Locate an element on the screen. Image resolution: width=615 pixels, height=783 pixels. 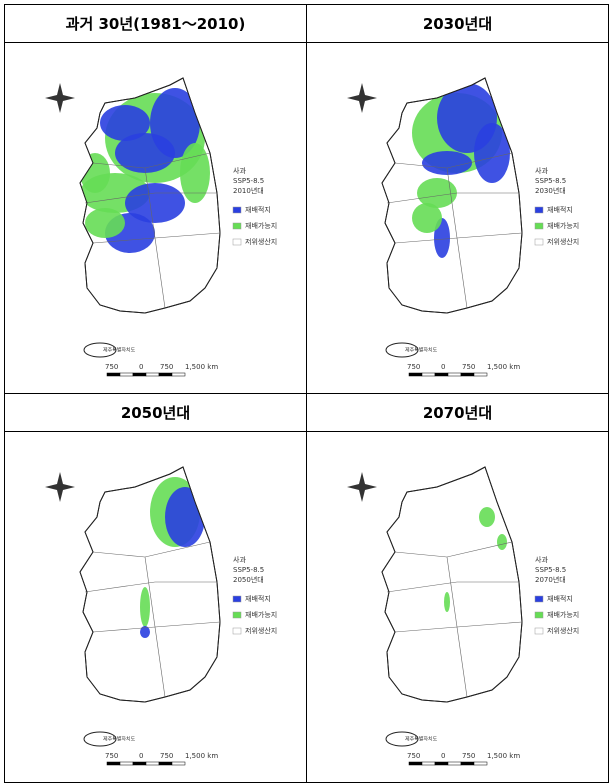
legend-period: 2010년대 is located at coordinates (248, 190).